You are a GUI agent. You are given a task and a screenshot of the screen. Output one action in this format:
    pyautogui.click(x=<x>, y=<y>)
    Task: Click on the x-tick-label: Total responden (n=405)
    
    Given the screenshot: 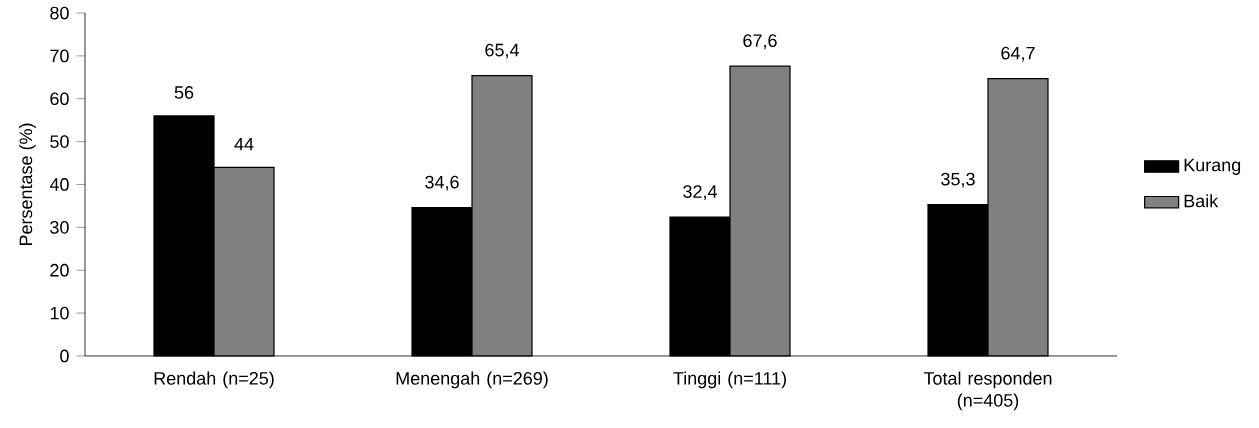 What is the action you would take?
    pyautogui.click(x=987, y=391)
    